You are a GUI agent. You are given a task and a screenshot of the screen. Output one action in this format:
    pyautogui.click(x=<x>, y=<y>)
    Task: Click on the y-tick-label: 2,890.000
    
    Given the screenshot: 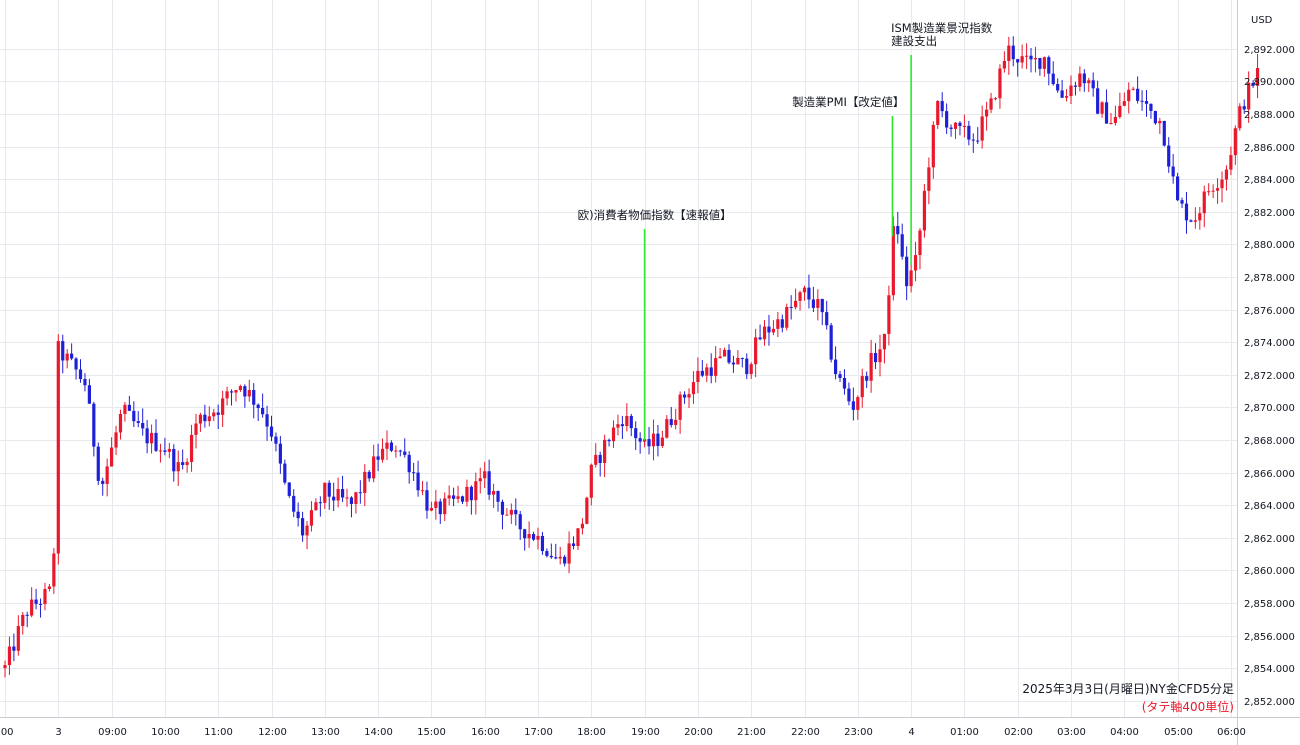 What is the action you would take?
    pyautogui.click(x=1269, y=82)
    